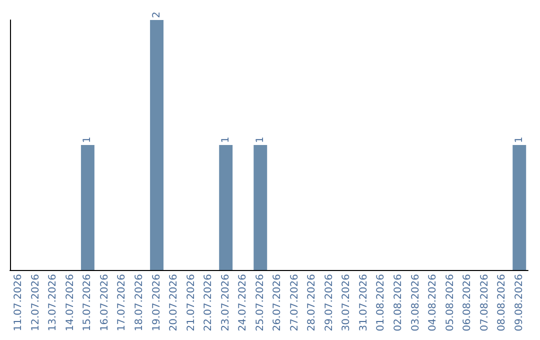 The height and width of the screenshot is (340, 540). What do you see at coordinates (294, 303) in the screenshot?
I see `x-tick-label: 27.07.2026` at bounding box center [294, 303].